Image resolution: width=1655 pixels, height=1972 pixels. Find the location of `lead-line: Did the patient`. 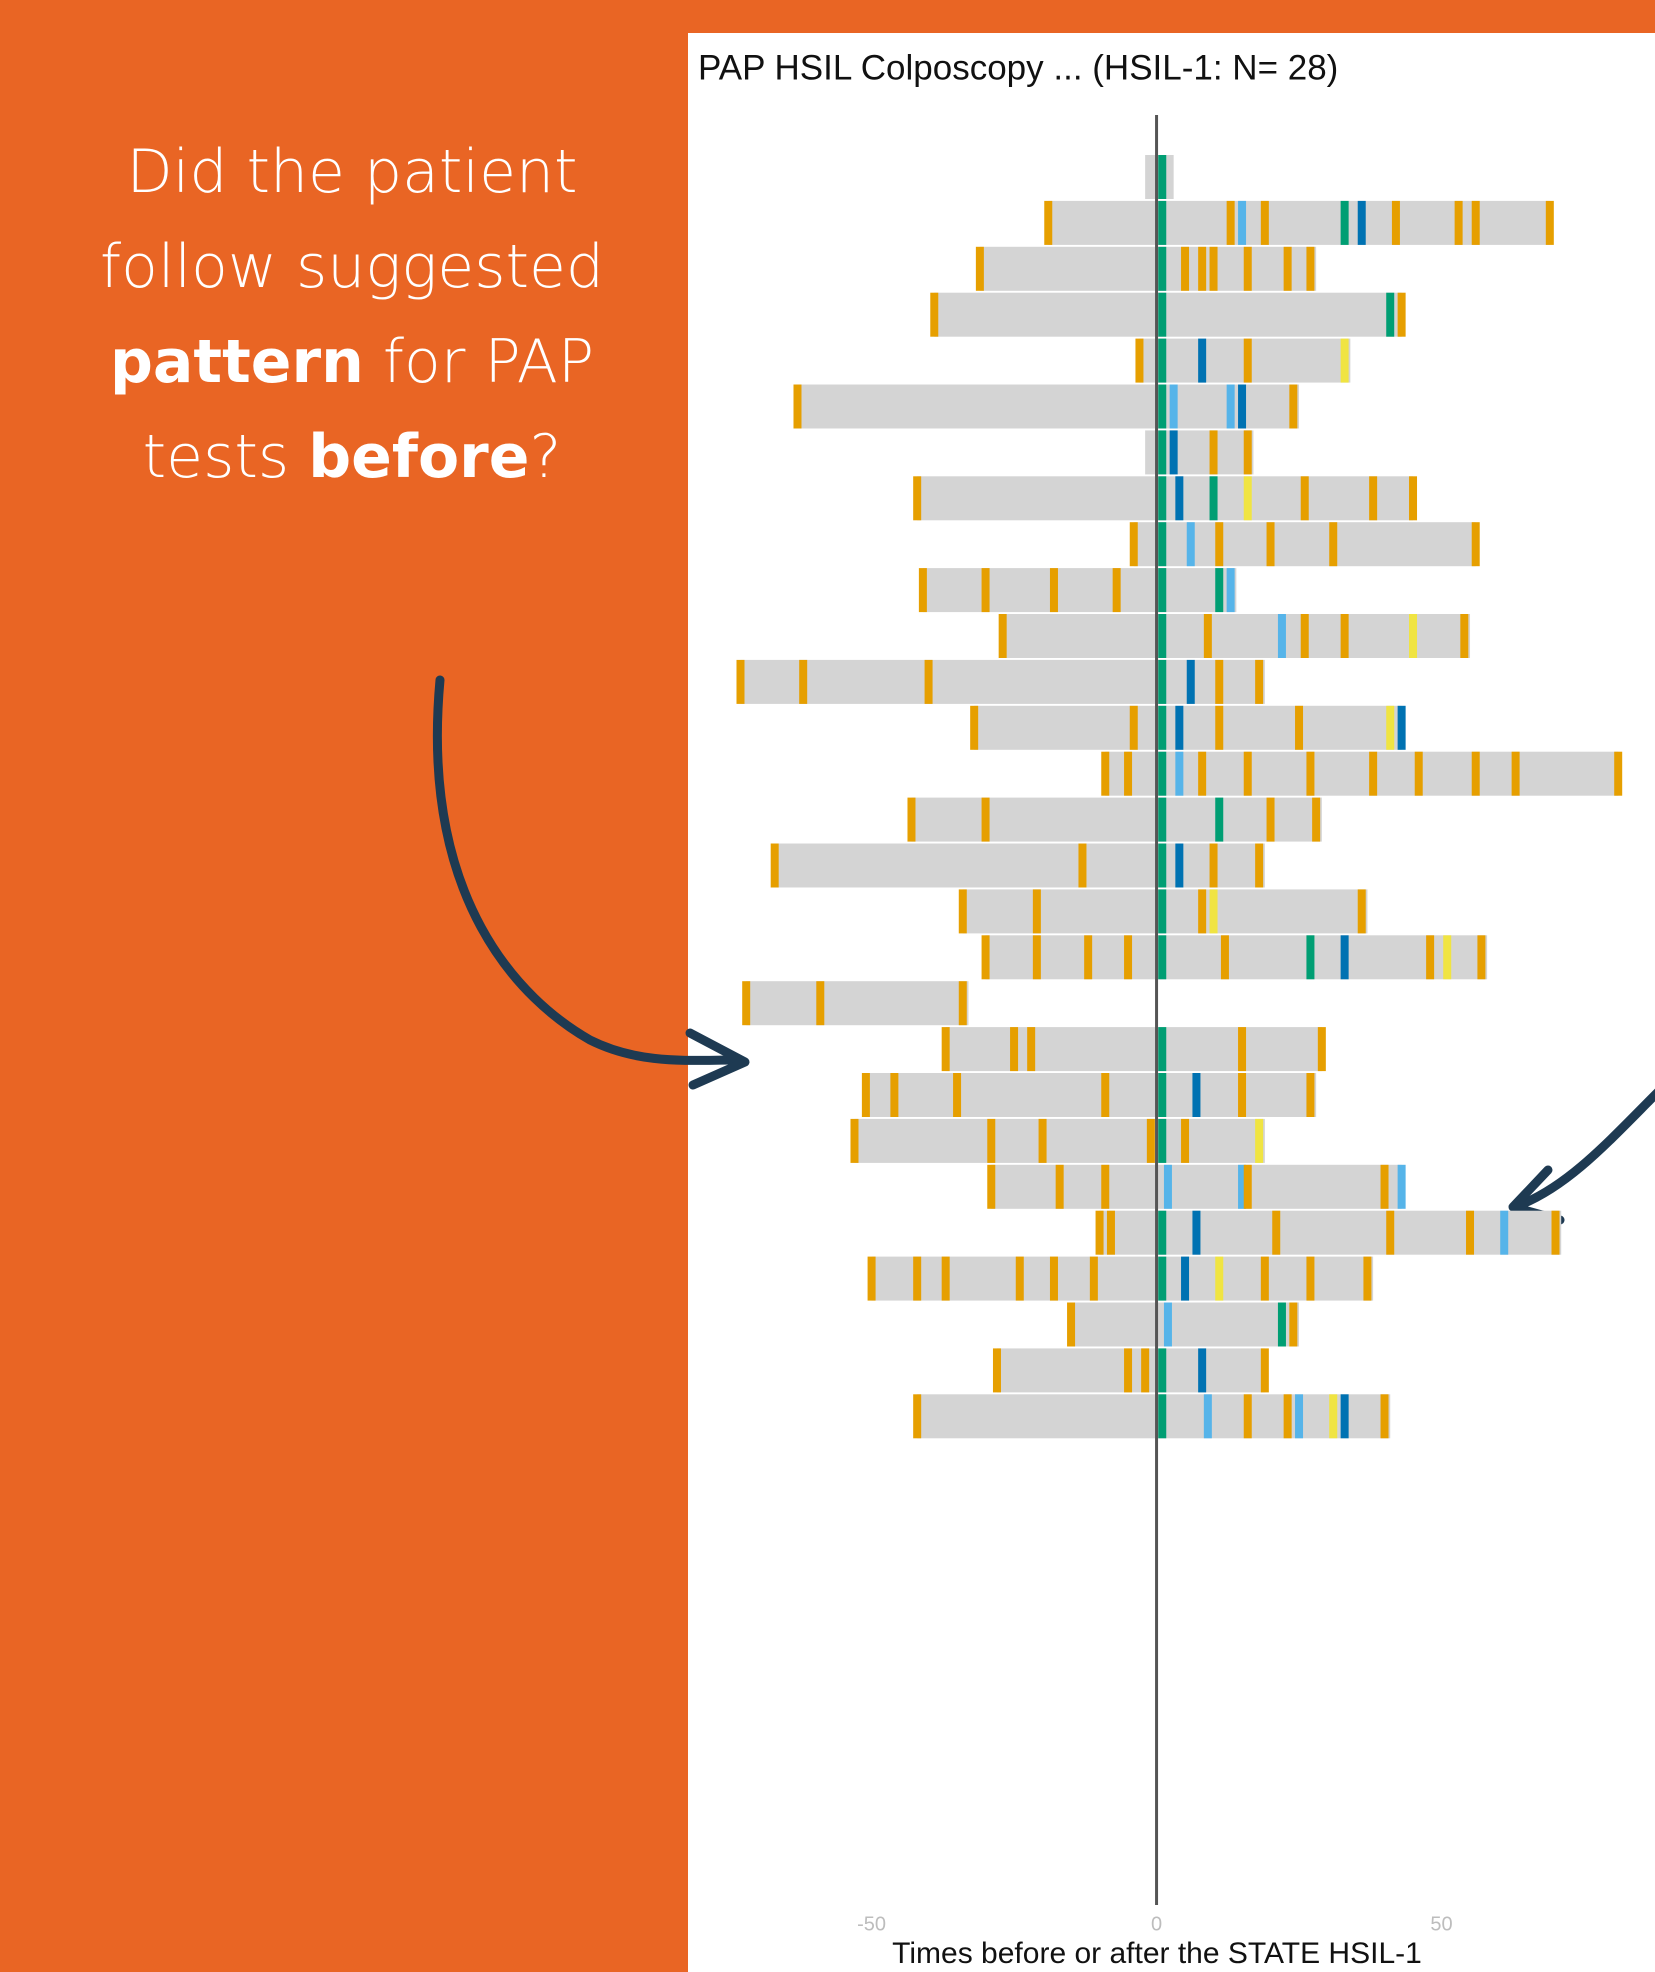

lead-line: Did the patient is located at coordinates (351, 172).